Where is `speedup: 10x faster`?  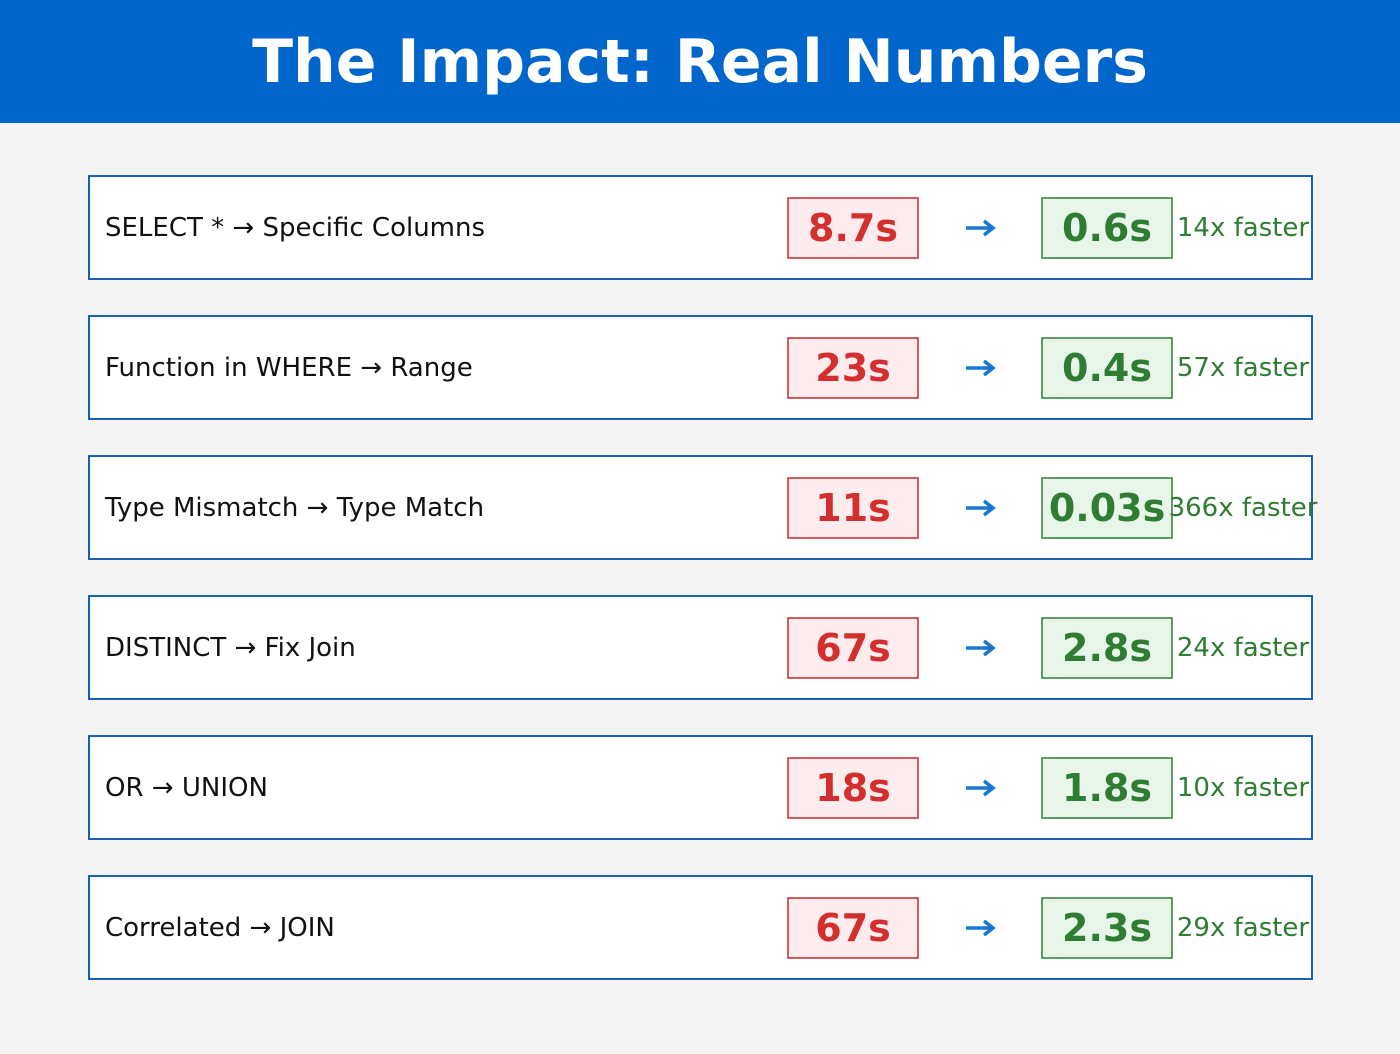 speedup: 10x faster is located at coordinates (1243, 788).